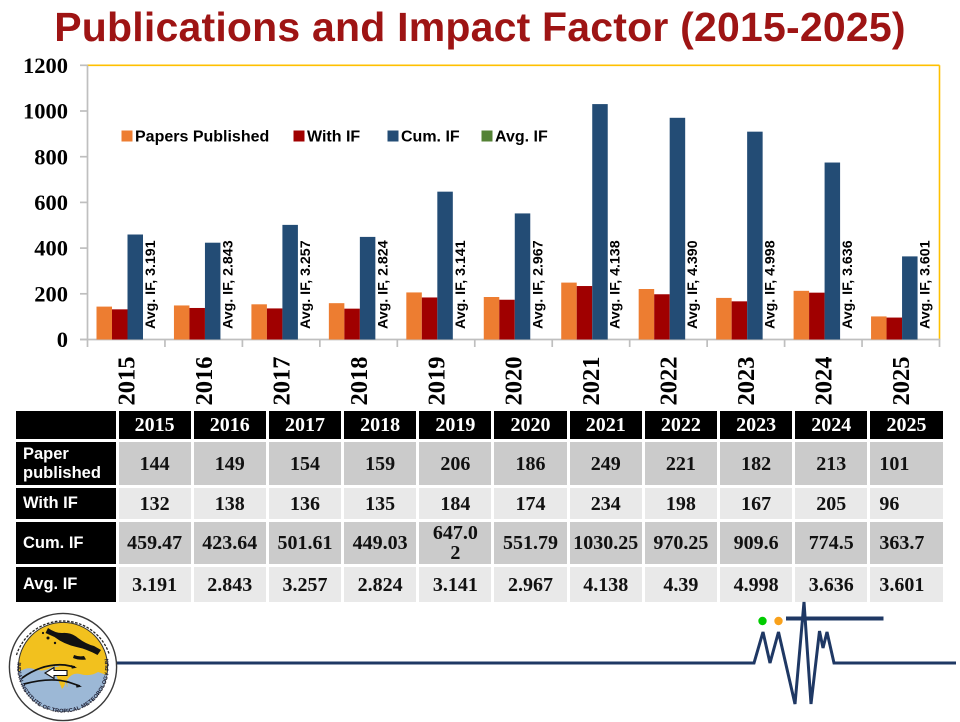 This screenshot has height=722, width=960. I want to click on svg-text: With IF, so click(333, 137).